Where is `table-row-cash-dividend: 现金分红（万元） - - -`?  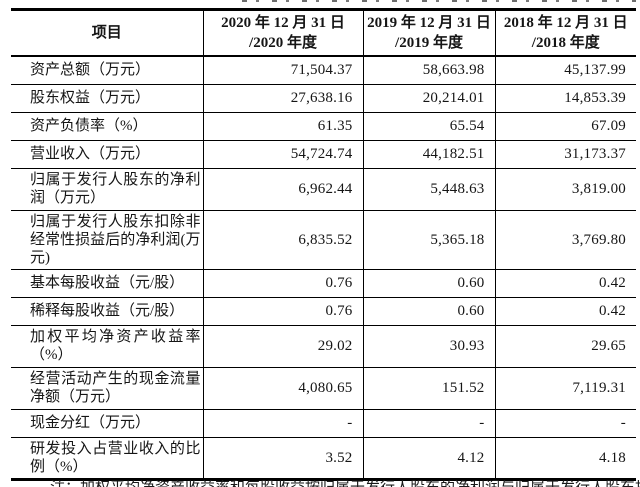
table-row-cash-dividend: 现金分红（万元） - - - is located at coordinates (323, 423).